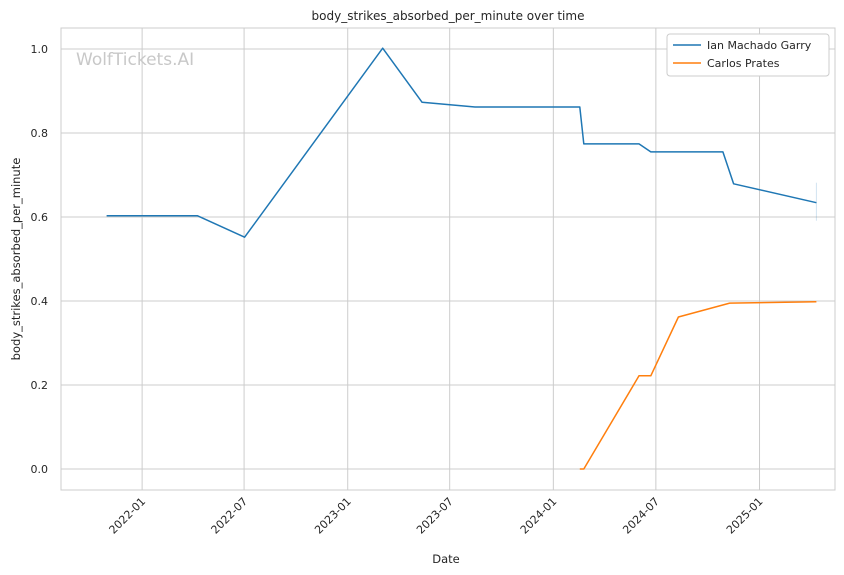 The image size is (844, 575). I want to click on x-tick-label: 2023-01, so click(333, 516).